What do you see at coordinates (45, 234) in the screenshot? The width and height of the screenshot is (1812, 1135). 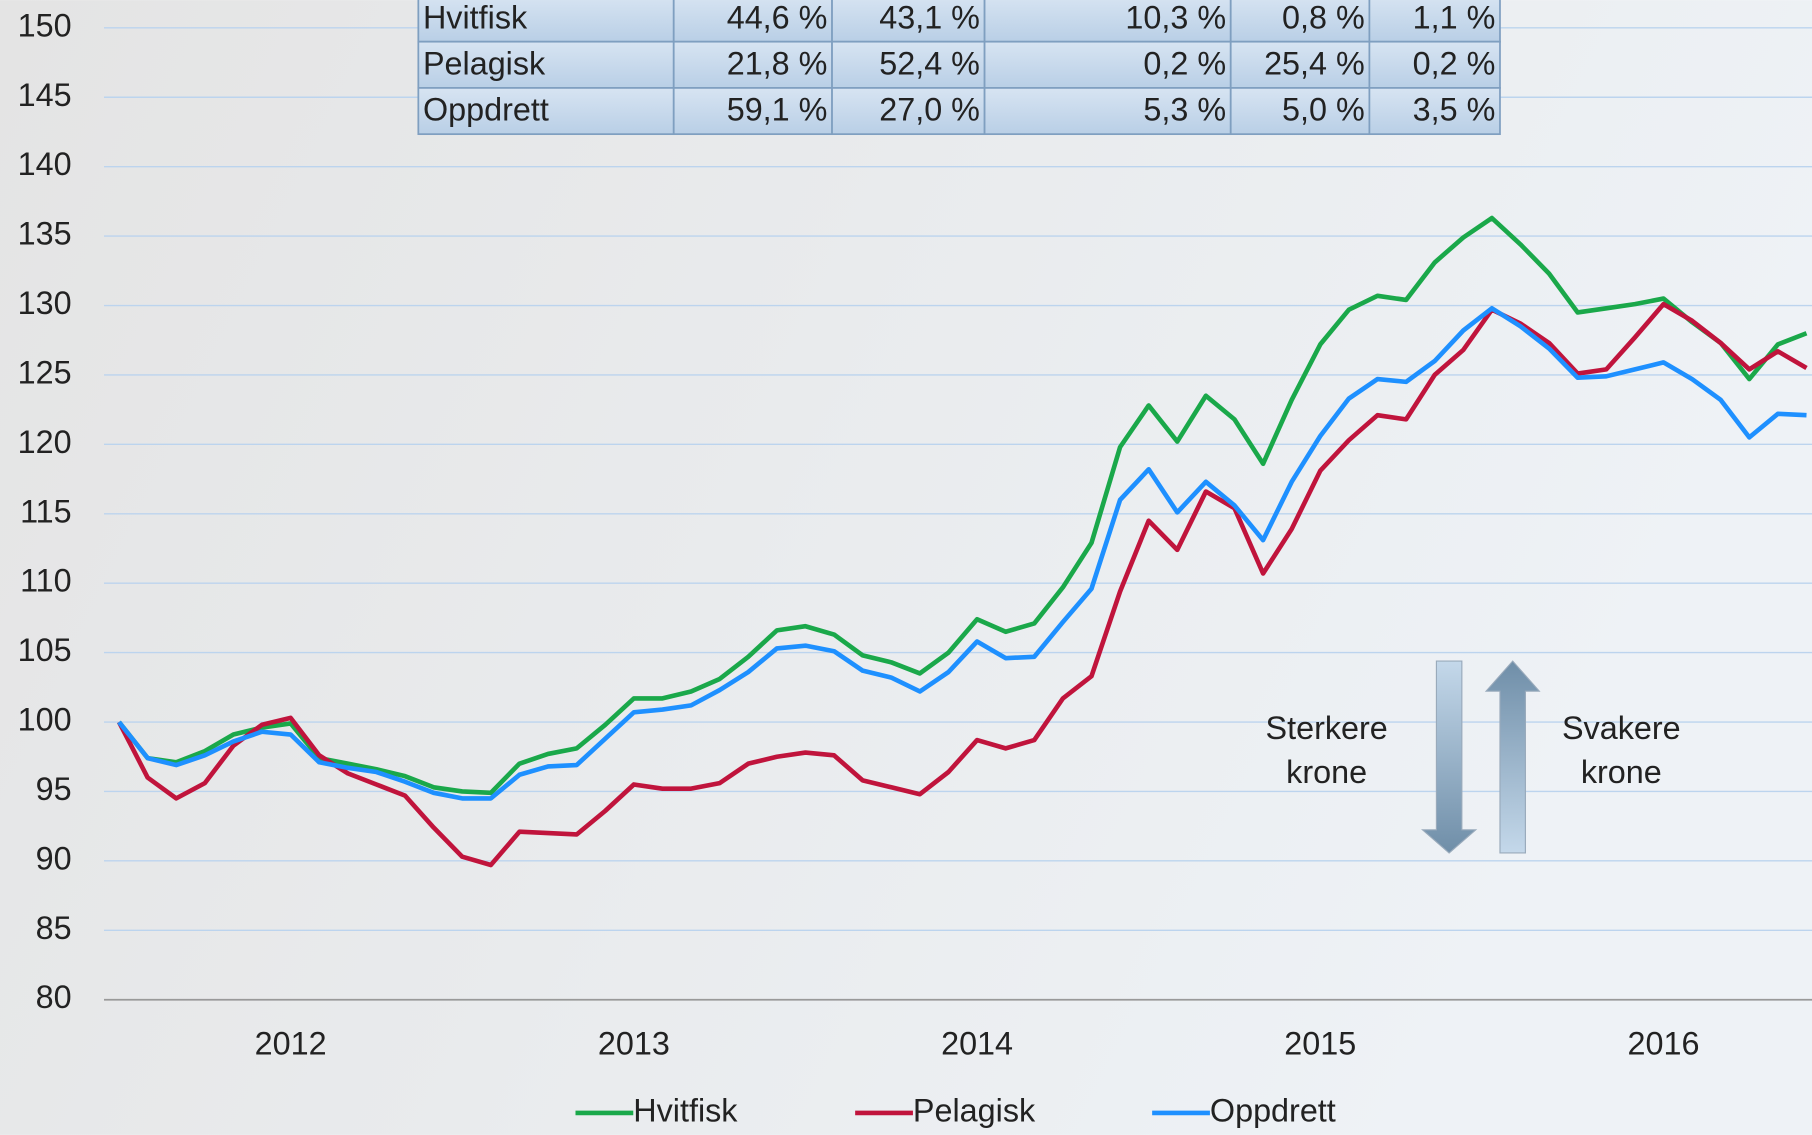 I see `y-tick-label: 135` at bounding box center [45, 234].